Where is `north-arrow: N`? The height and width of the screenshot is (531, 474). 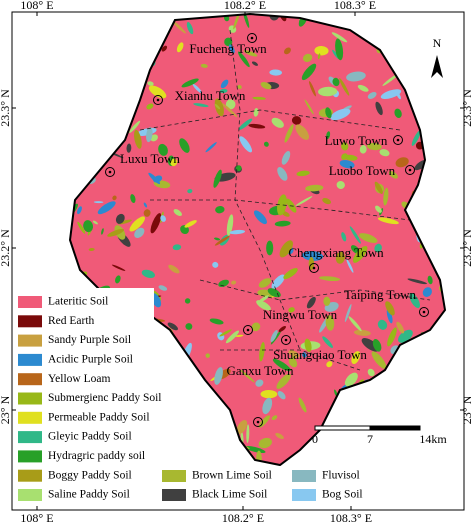
north-arrow: N is located at coordinates (437, 57).